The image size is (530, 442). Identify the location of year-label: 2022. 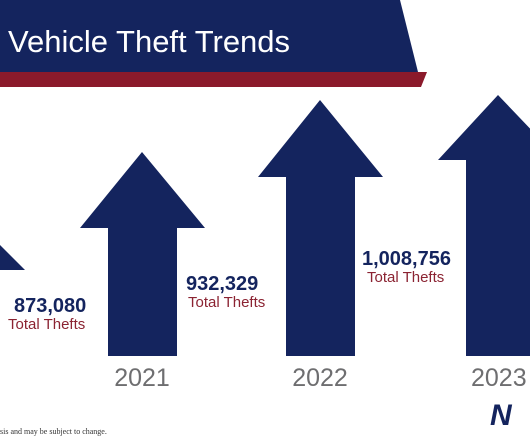
(320, 378).